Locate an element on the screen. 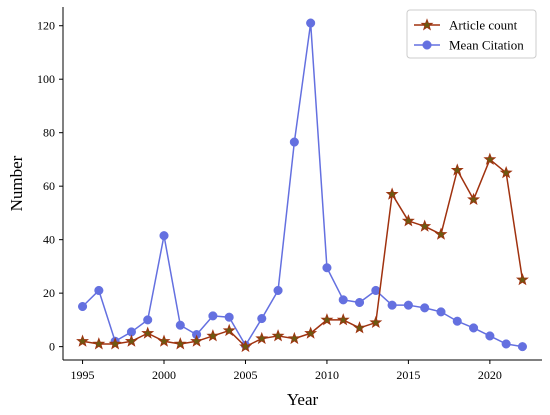 This screenshot has height=415, width=550. y-tick-label: 0 is located at coordinates (52, 347).